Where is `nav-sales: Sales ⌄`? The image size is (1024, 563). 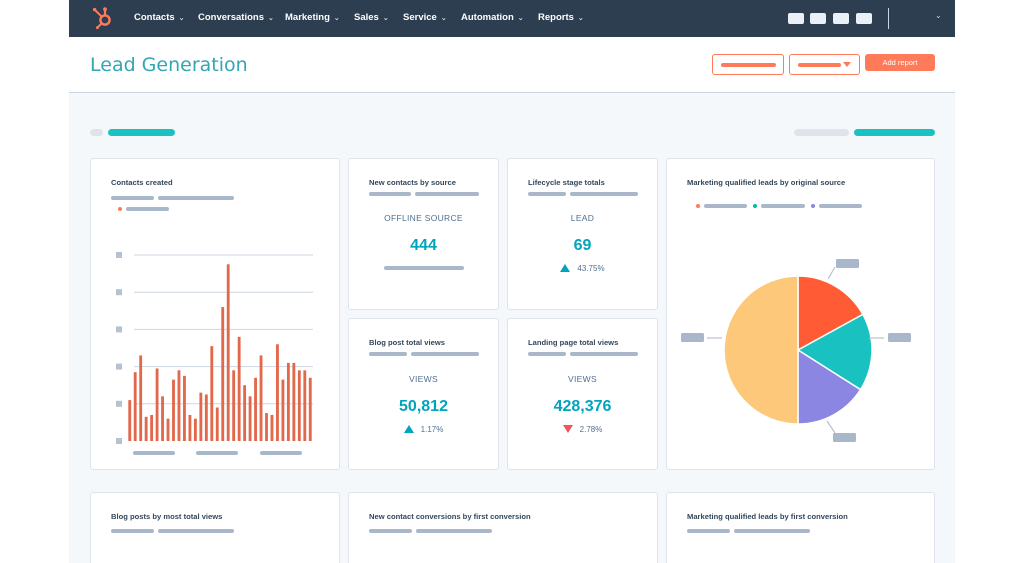 nav-sales: Sales ⌄ is located at coordinates (371, 17).